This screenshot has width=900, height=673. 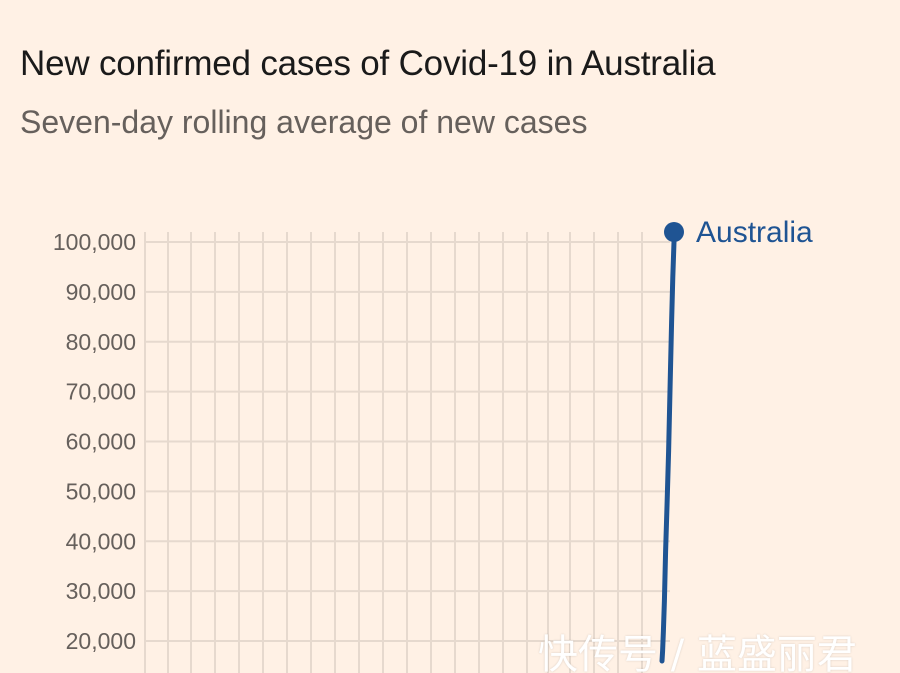 What do you see at coordinates (101, 541) in the screenshot?
I see `y-tick-label: 40,000` at bounding box center [101, 541].